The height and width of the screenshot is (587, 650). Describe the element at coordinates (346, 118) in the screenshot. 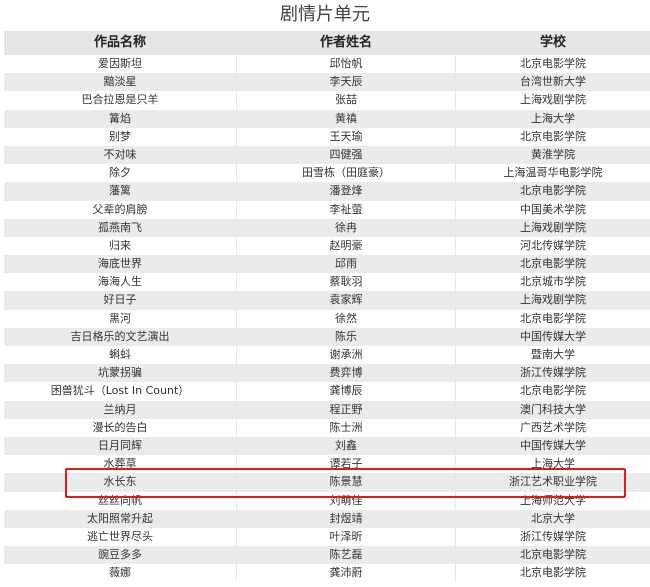

I see `cell-author-name: 黄禛` at that location.